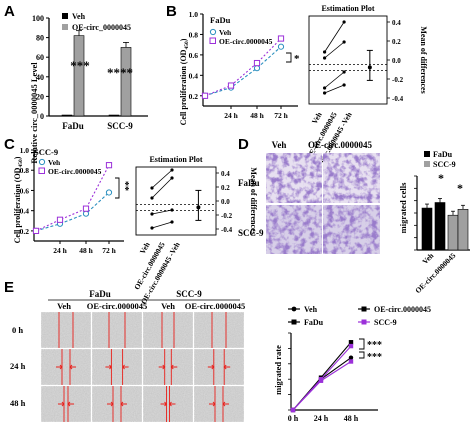 This screenshot has width=474, height=424. Describe the element at coordinates (463, 230) in the screenshot. I see `bar-SCC-9-OE-circ.0000045` at that location.